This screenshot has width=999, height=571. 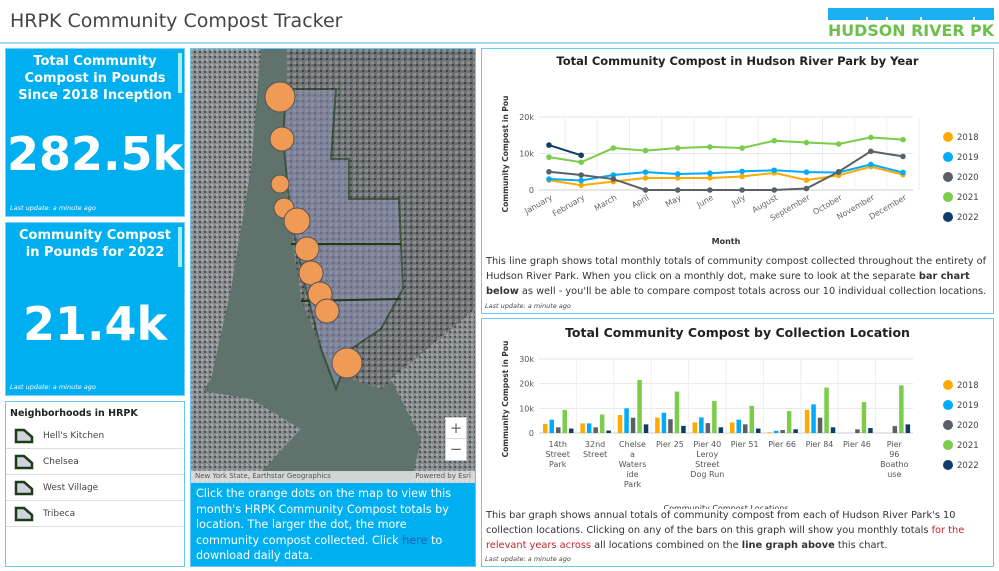 I want to click on download-link: here, so click(x=415, y=540).